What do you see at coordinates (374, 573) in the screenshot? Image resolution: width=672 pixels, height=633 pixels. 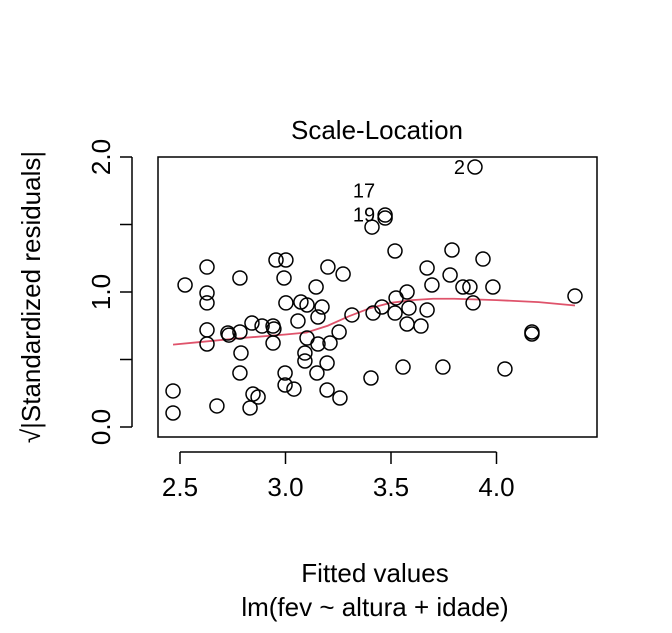 I see `x-axis-label: Fitted values` at bounding box center [374, 573].